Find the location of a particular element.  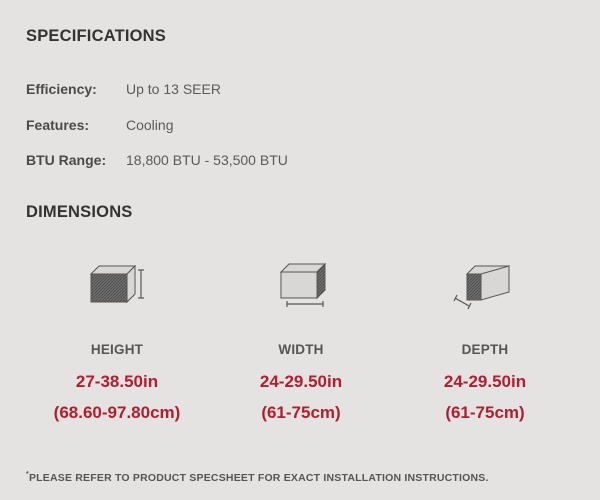

dimension-label: HEIGHT is located at coordinates (117, 349).